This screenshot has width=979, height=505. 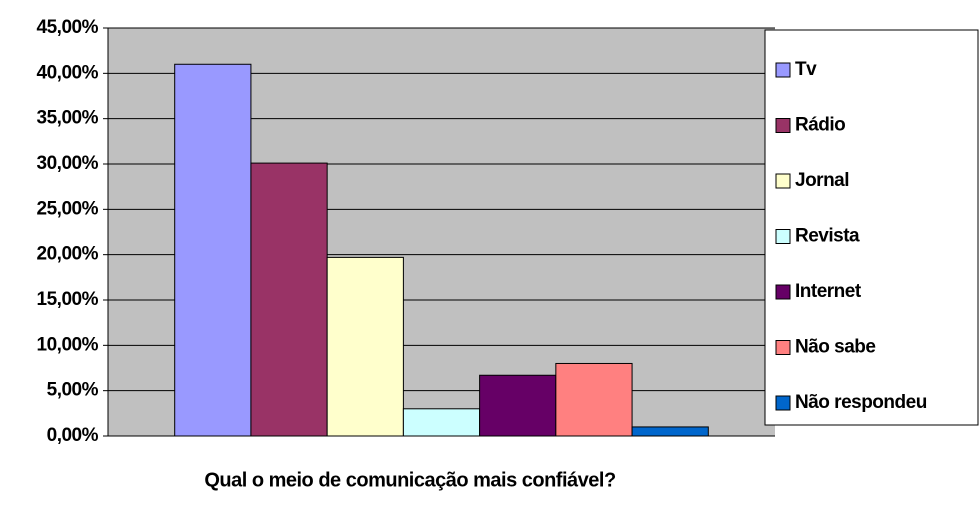 I want to click on legend-label: Tv, so click(x=806, y=69).